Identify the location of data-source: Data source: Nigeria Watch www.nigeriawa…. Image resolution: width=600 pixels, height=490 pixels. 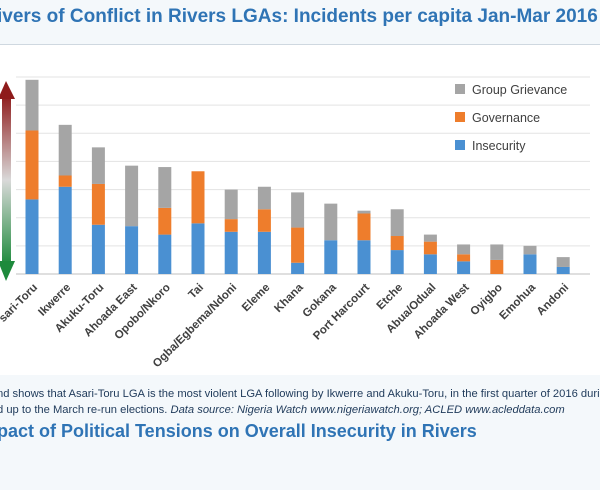
(367, 410).